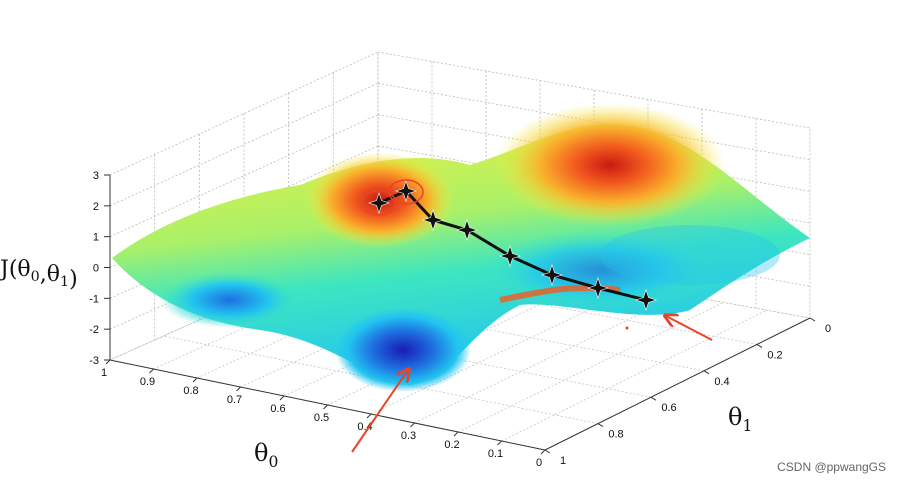 Image resolution: width=900 pixels, height=488 pixels. Describe the element at coordinates (615, 435) in the screenshot. I see `theta1-tick-label: 0.8` at that location.